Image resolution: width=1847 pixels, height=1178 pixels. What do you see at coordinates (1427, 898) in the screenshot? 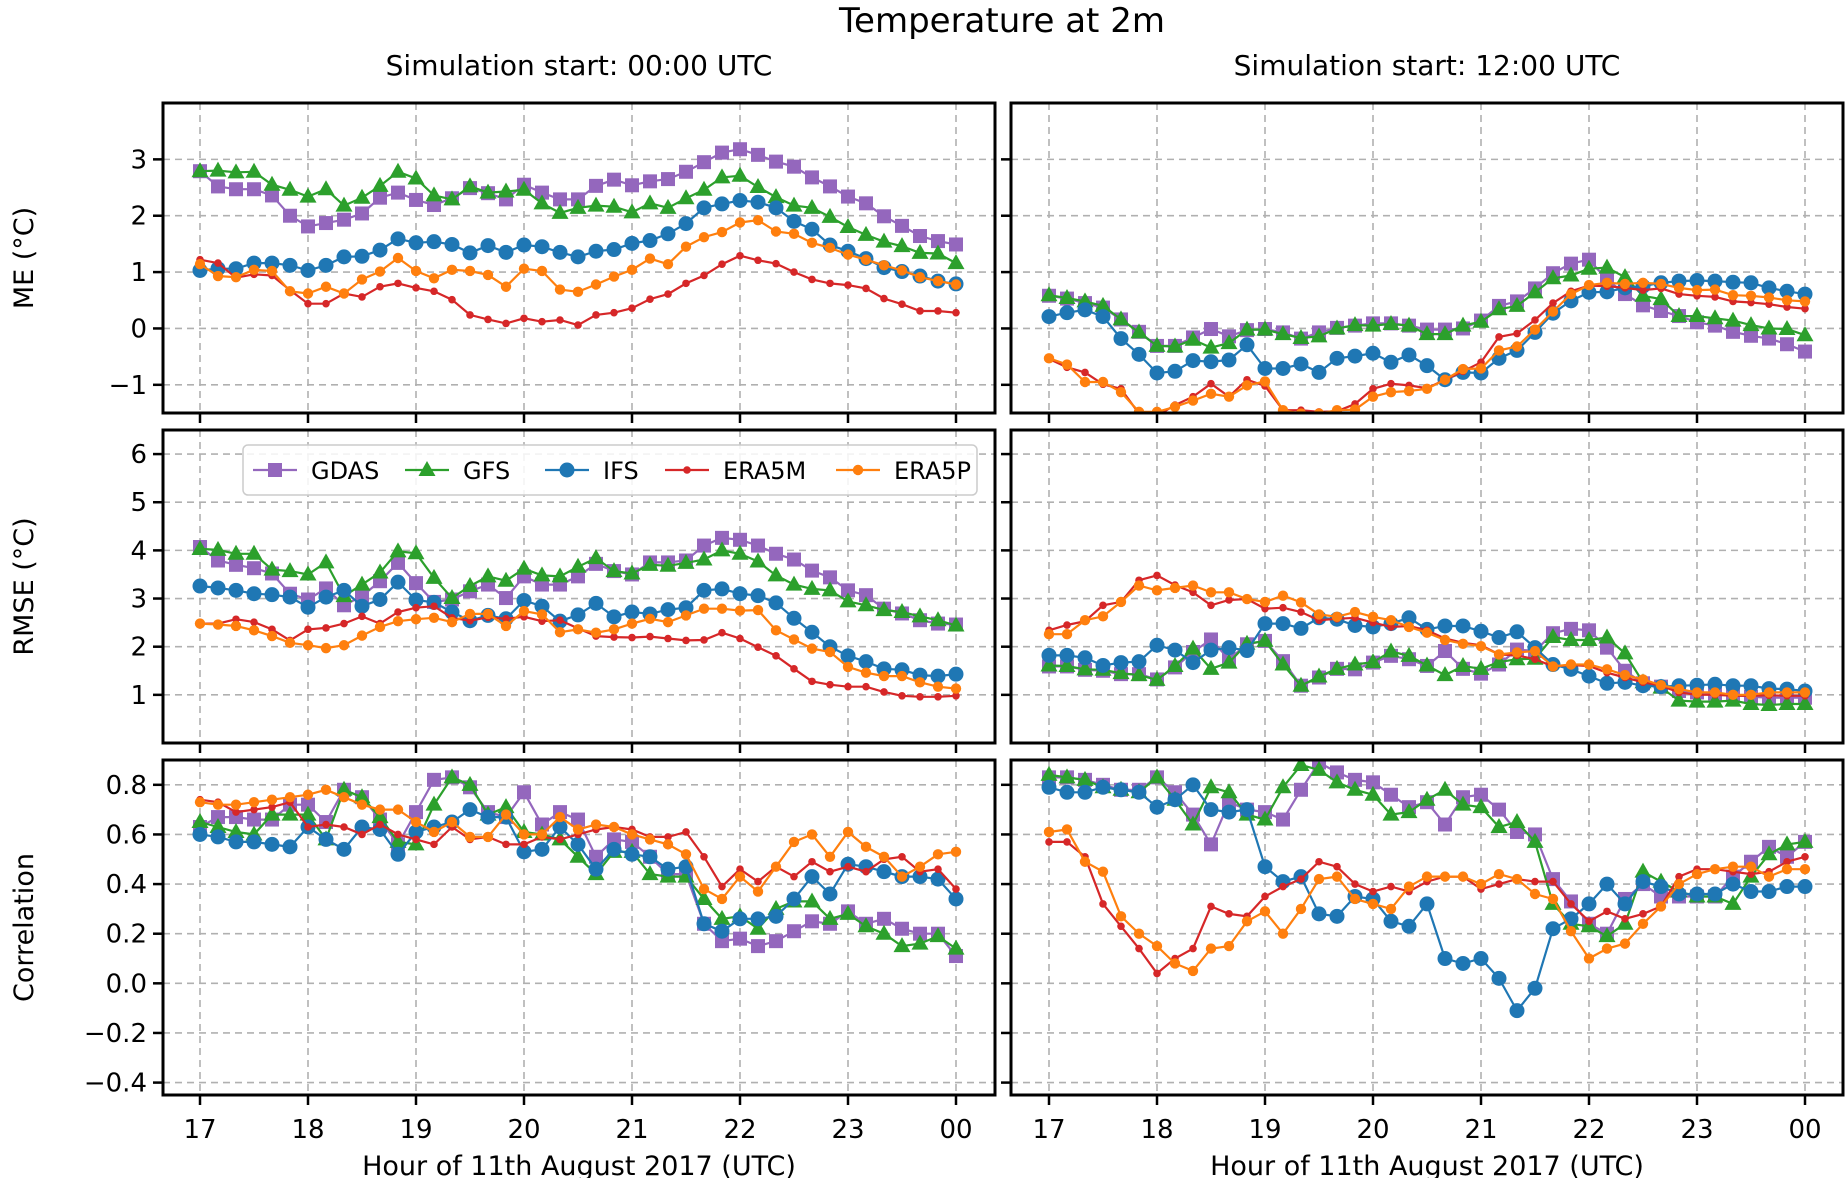
I see `series-ifs` at bounding box center [1427, 898].